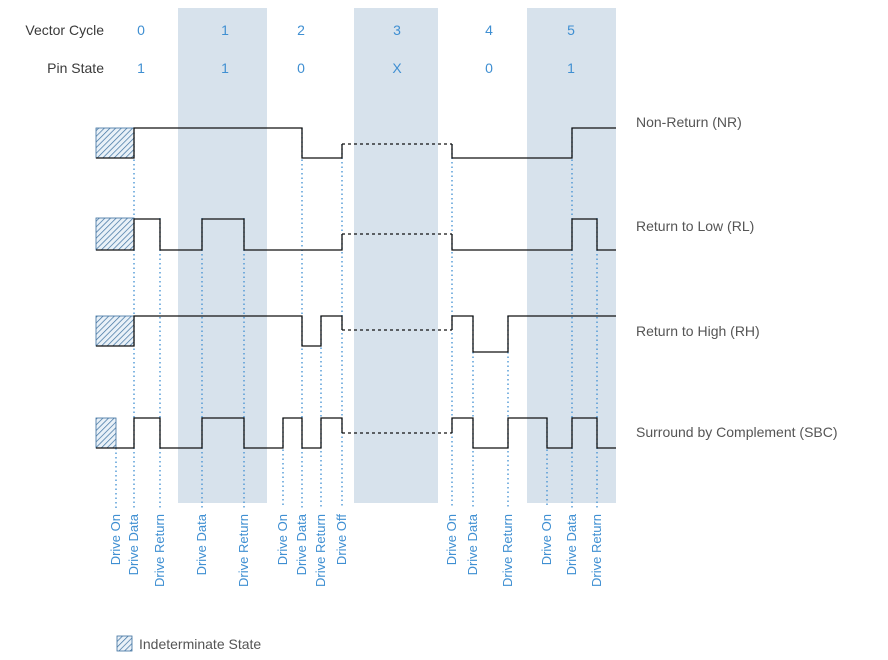  Describe the element at coordinates (698, 331) in the screenshot. I see `waveform-label-rh: Return to High (RH)` at that location.